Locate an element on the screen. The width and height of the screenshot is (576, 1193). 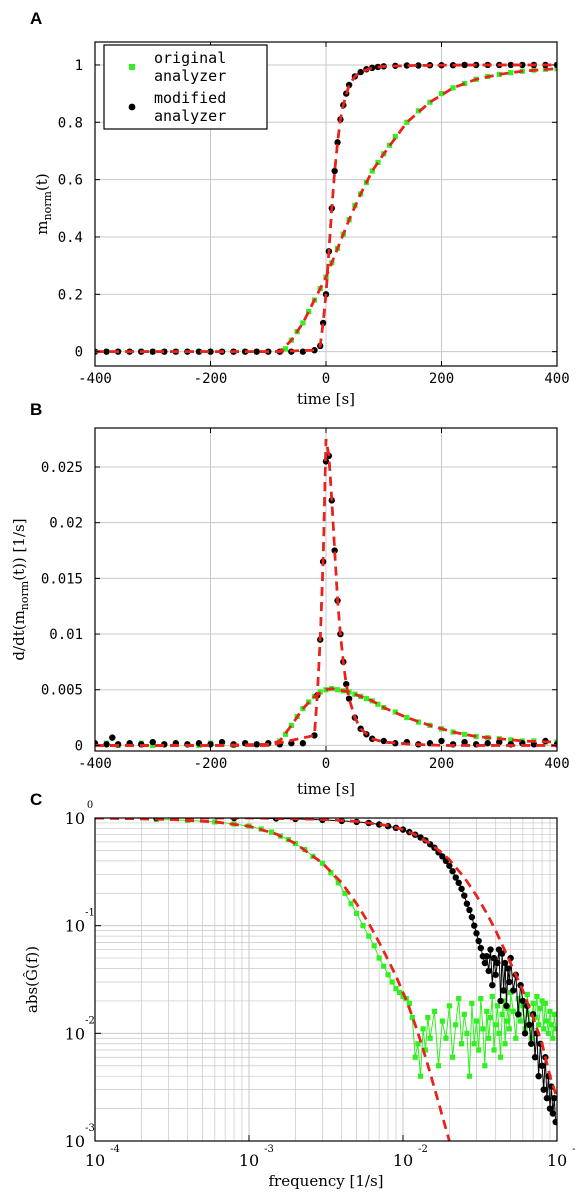
y-tick-label: 0.8 is located at coordinates (70, 123).